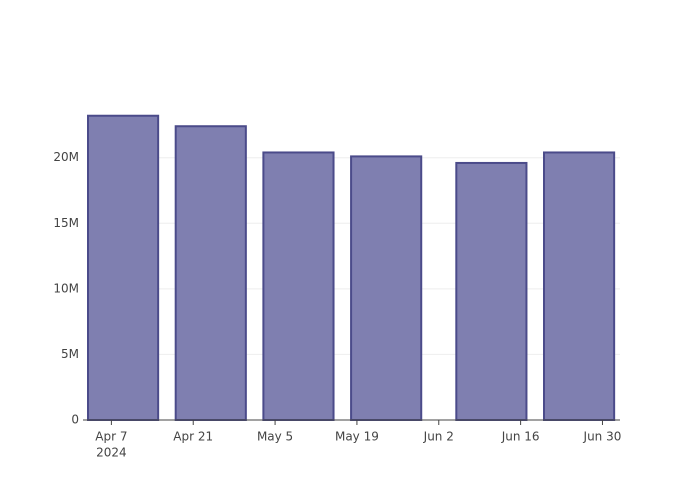  Describe the element at coordinates (70, 354) in the screenshot. I see `y-tick-label: 5M` at that location.